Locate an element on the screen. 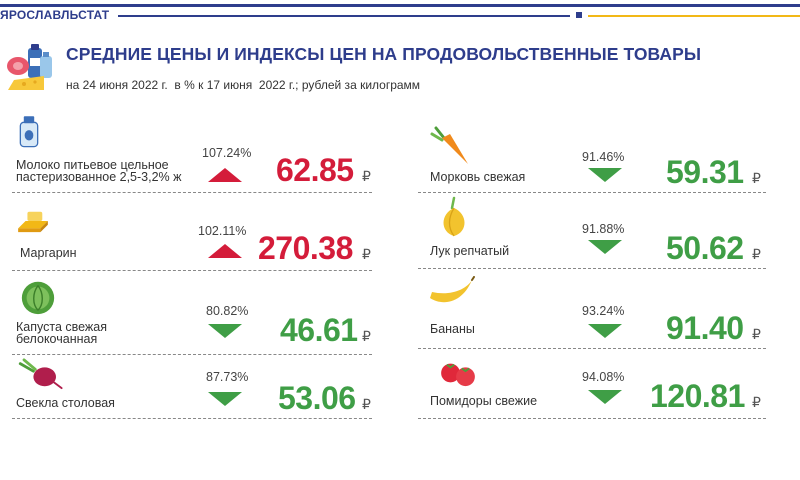  price-value: 120.81 is located at coordinates (697, 396).